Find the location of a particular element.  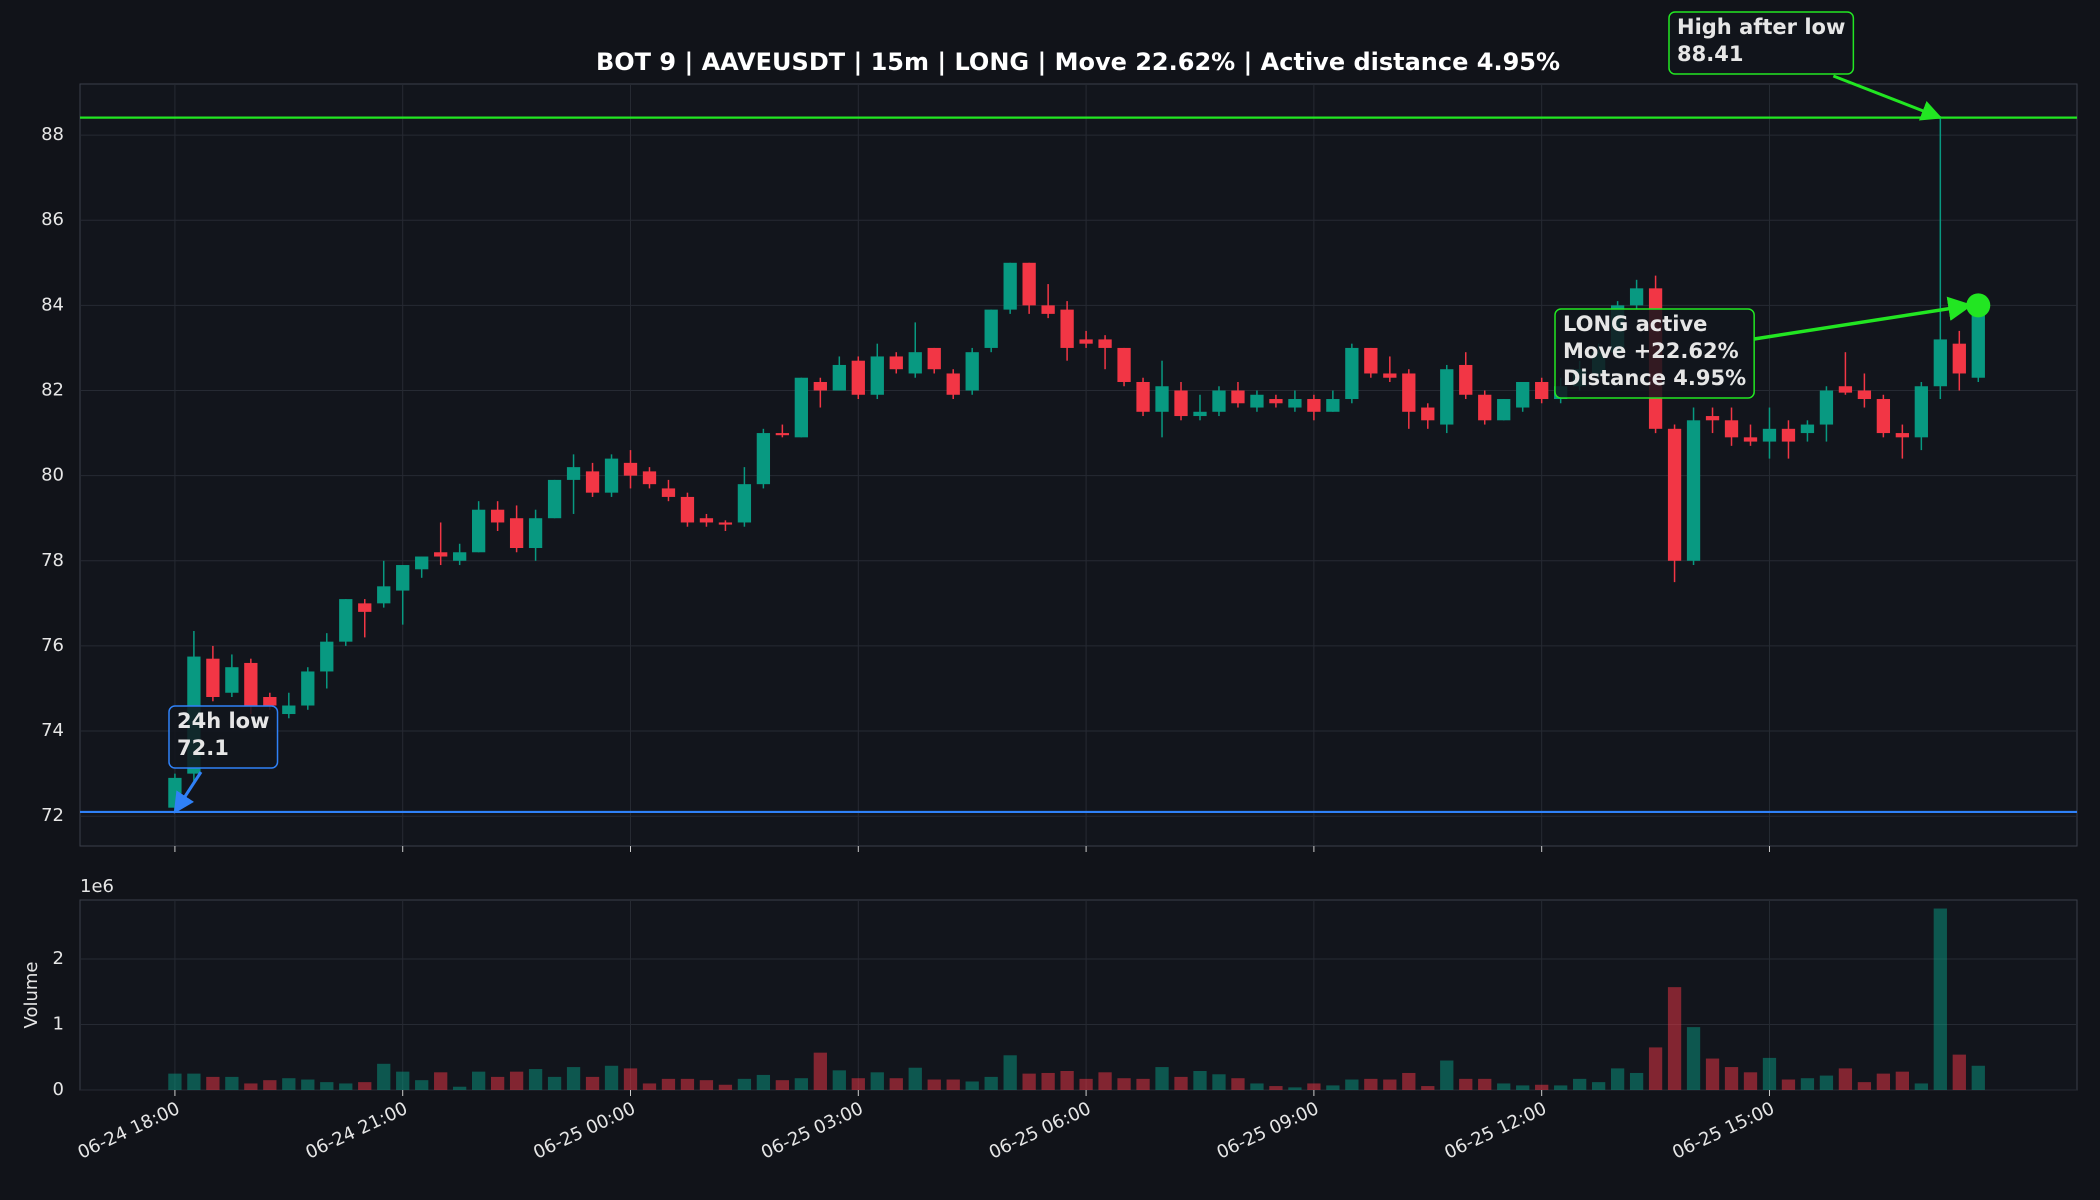

y-tick-label: 72 is located at coordinates (52, 815).